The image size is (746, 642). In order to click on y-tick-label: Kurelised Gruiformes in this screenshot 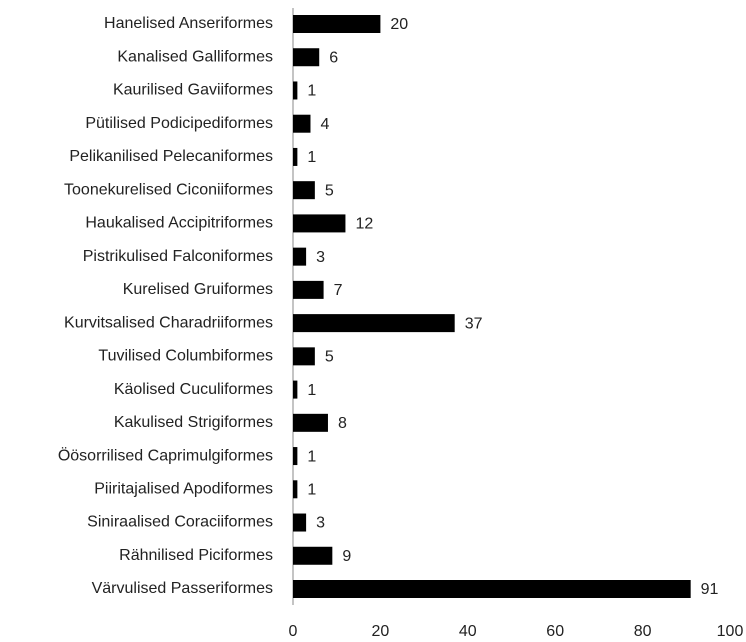, I will do `click(198, 289)`.